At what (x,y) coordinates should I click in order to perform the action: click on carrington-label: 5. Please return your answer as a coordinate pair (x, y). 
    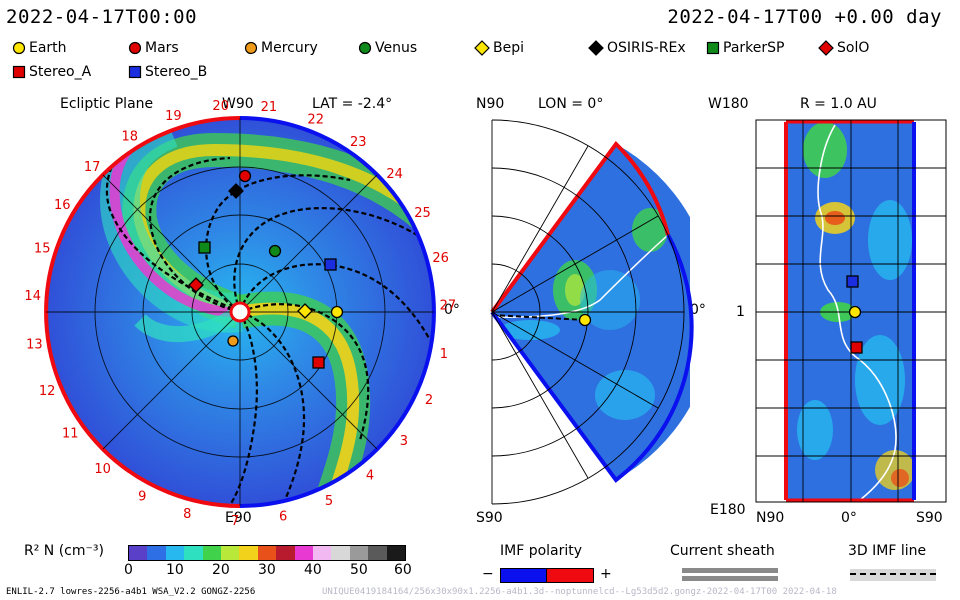
    Looking at the image, I should click on (329, 501).